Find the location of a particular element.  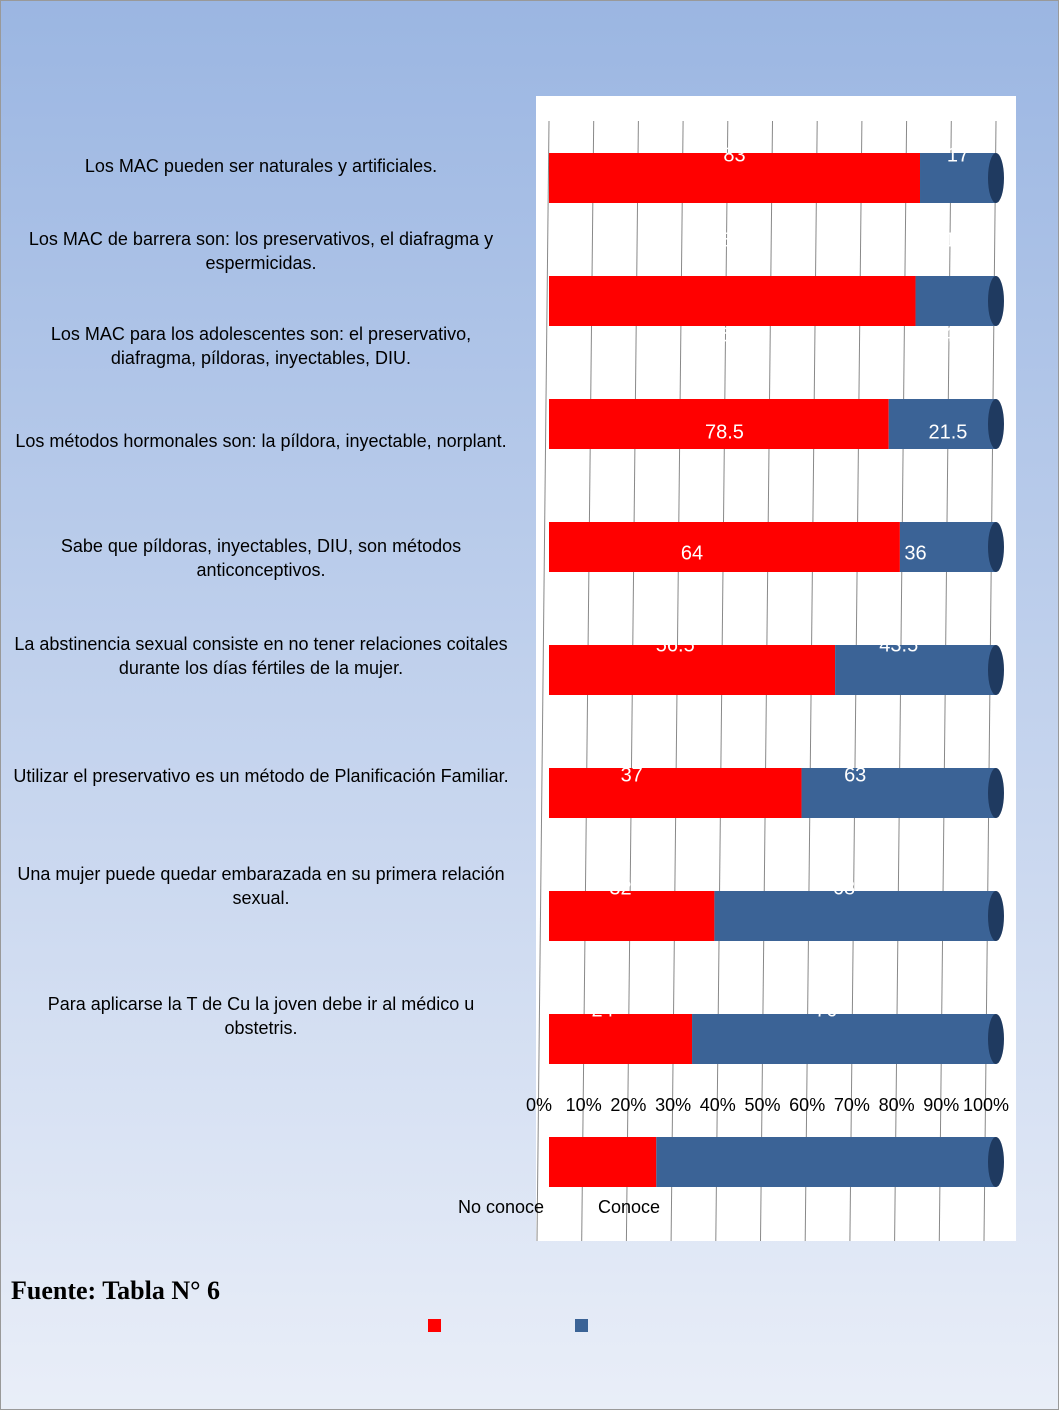

value-label: 68 is located at coordinates (844, 888).